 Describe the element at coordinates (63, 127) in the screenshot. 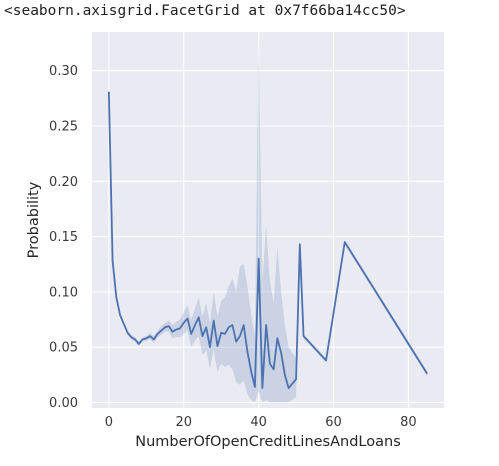

I see `y-tick-label: 0.25` at that location.